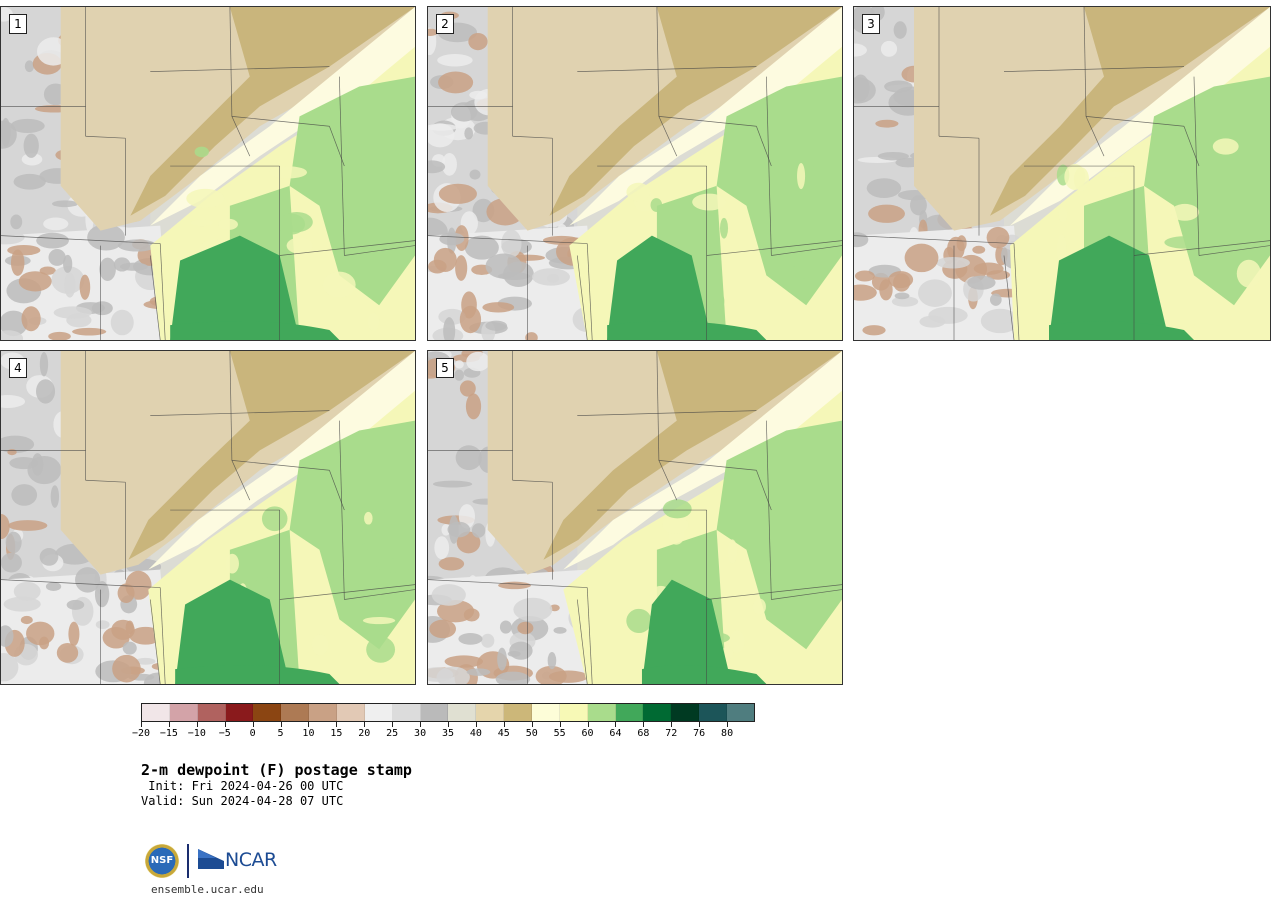 This screenshot has height=901, width=1280. I want to click on logo-divider, so click(188, 861).